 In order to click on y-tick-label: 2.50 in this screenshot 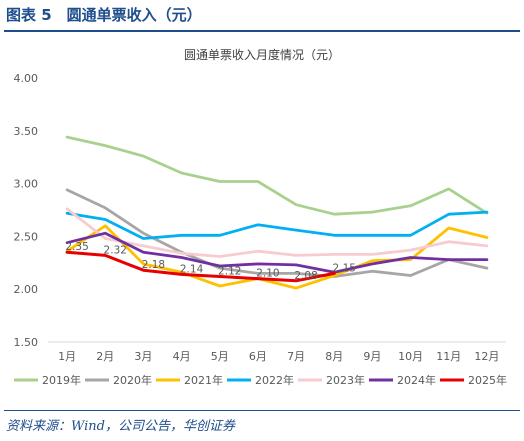, I will do `click(26, 236)`.